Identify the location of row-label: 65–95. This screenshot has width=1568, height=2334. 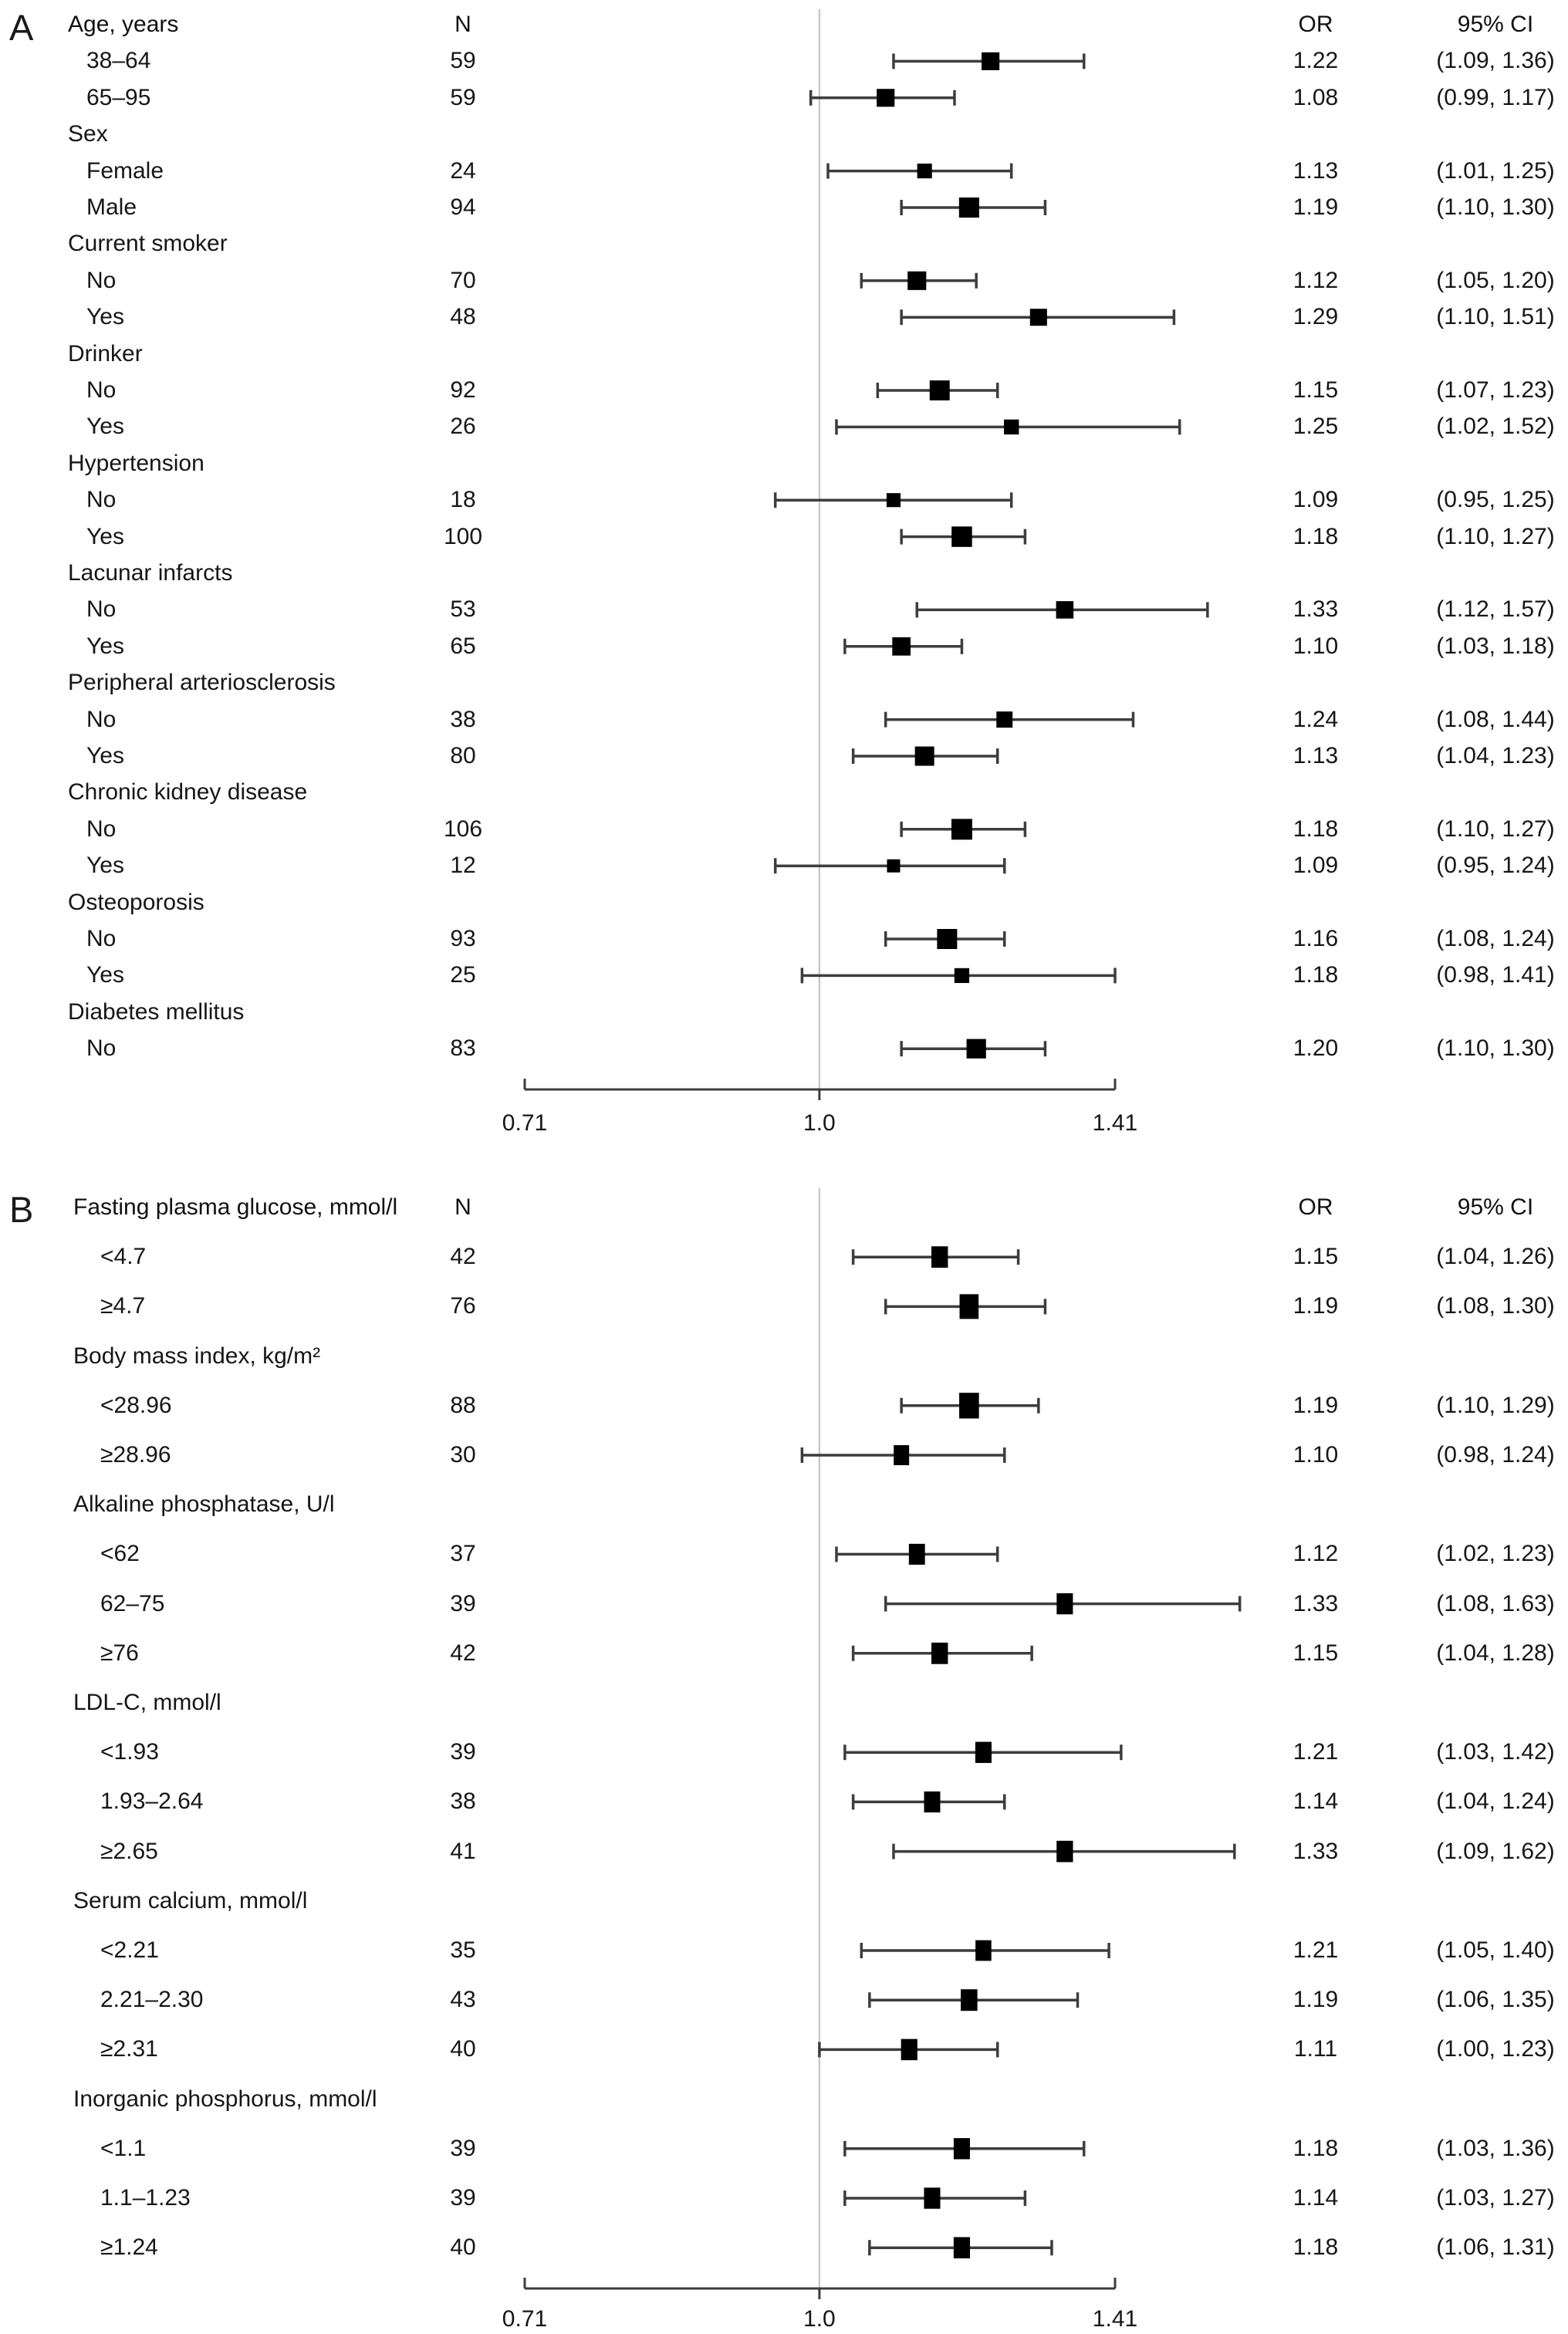
(118, 97).